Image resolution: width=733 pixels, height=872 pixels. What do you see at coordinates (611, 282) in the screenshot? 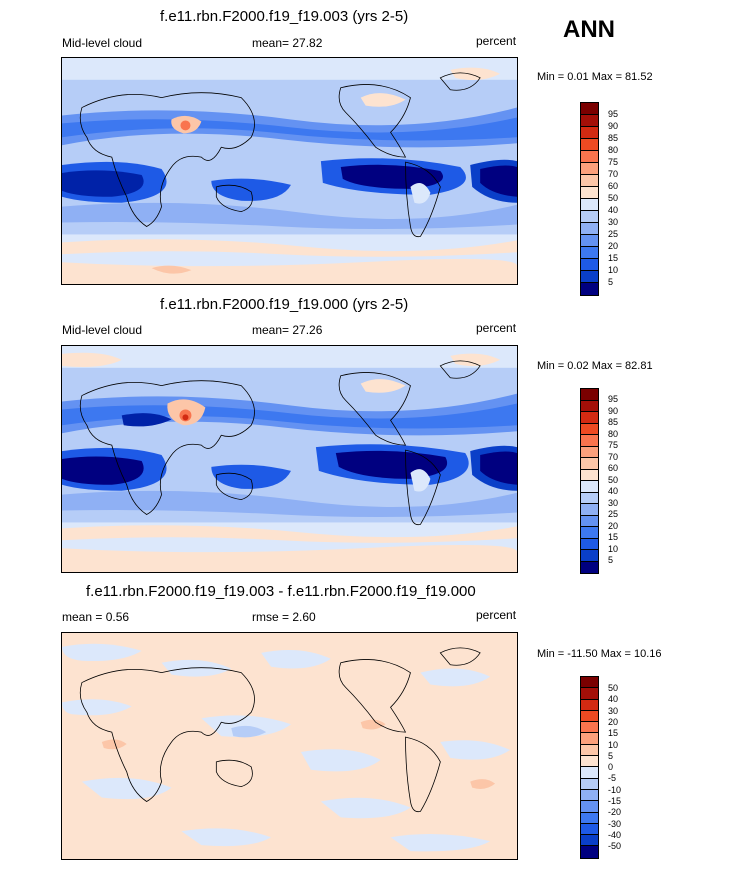
I see `panel-1-level: 5` at bounding box center [611, 282].